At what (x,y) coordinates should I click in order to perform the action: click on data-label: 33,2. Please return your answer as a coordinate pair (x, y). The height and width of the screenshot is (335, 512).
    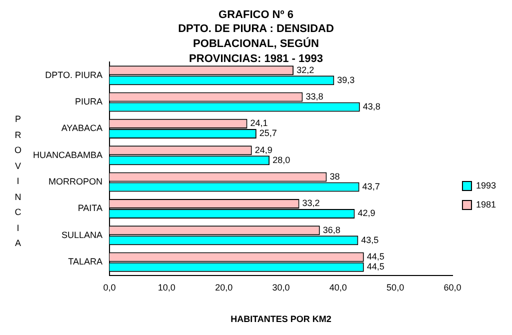
    Looking at the image, I should click on (311, 203).